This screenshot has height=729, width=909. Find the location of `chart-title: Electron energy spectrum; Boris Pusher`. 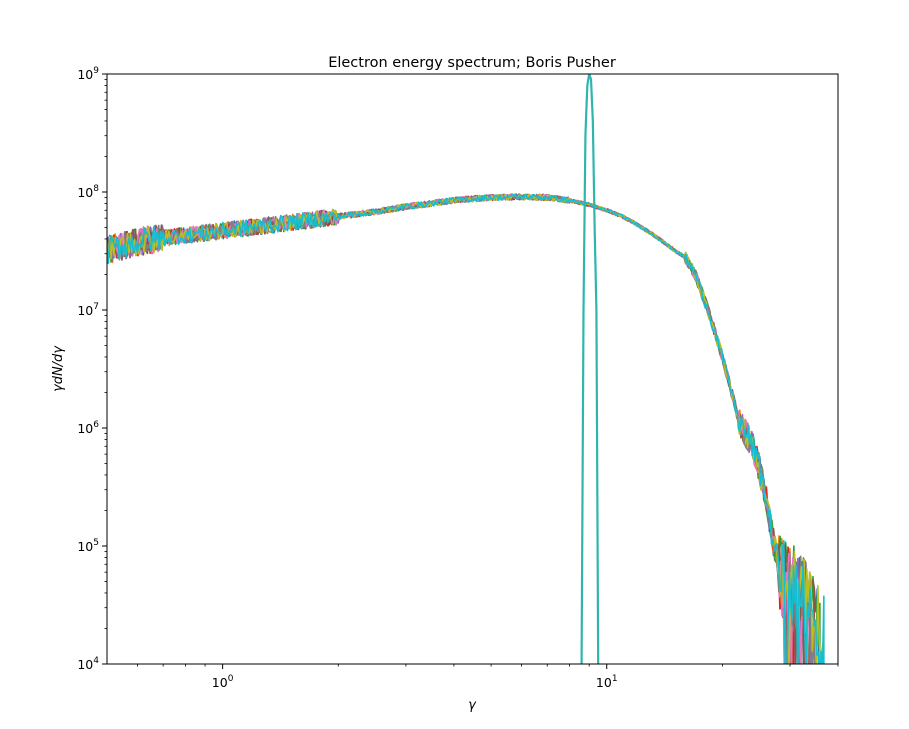

chart-title: Electron energy spectrum; Boris Pusher is located at coordinates (472, 63).